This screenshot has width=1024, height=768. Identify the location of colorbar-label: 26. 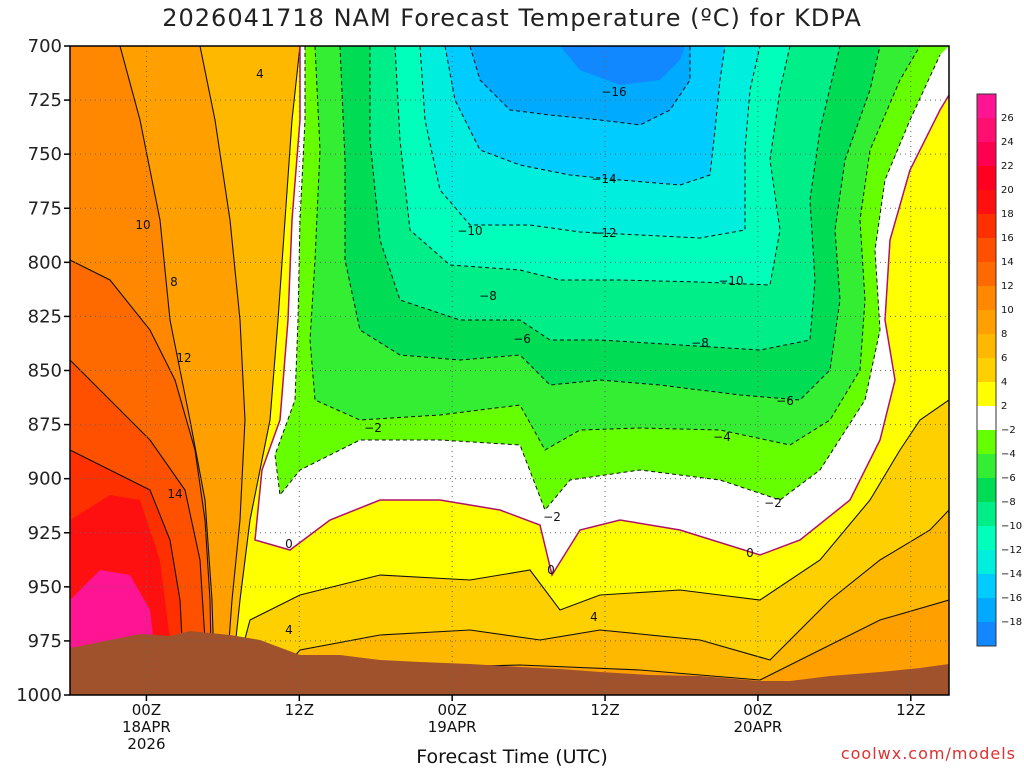
(1007, 118).